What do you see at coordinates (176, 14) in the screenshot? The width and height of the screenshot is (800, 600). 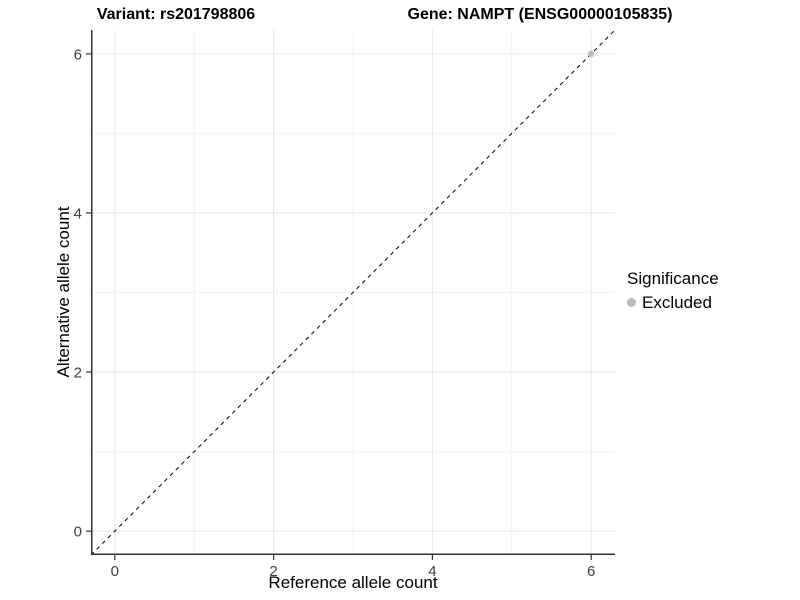 I see `plot-title-variant: Variant: rs201798806` at bounding box center [176, 14].